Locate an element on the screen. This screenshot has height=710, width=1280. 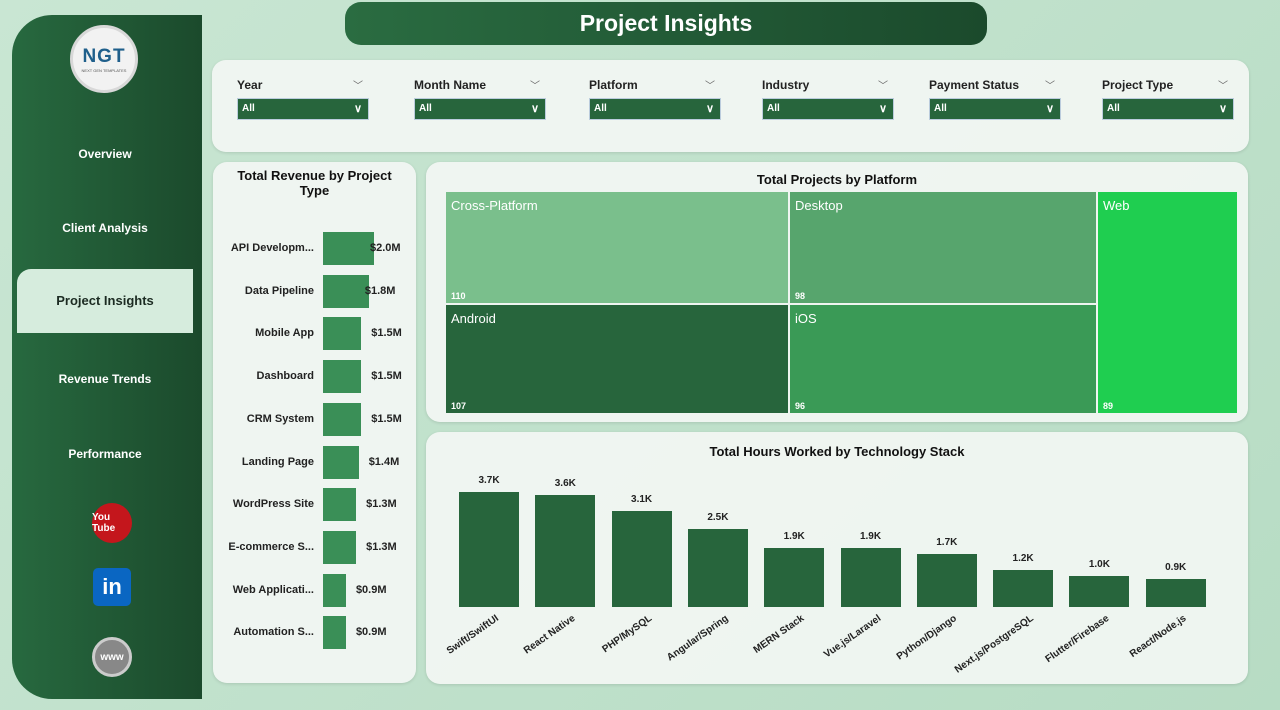
filter-month-name: Month Name ﹀ All ∨ is located at coordinates (480, 97).